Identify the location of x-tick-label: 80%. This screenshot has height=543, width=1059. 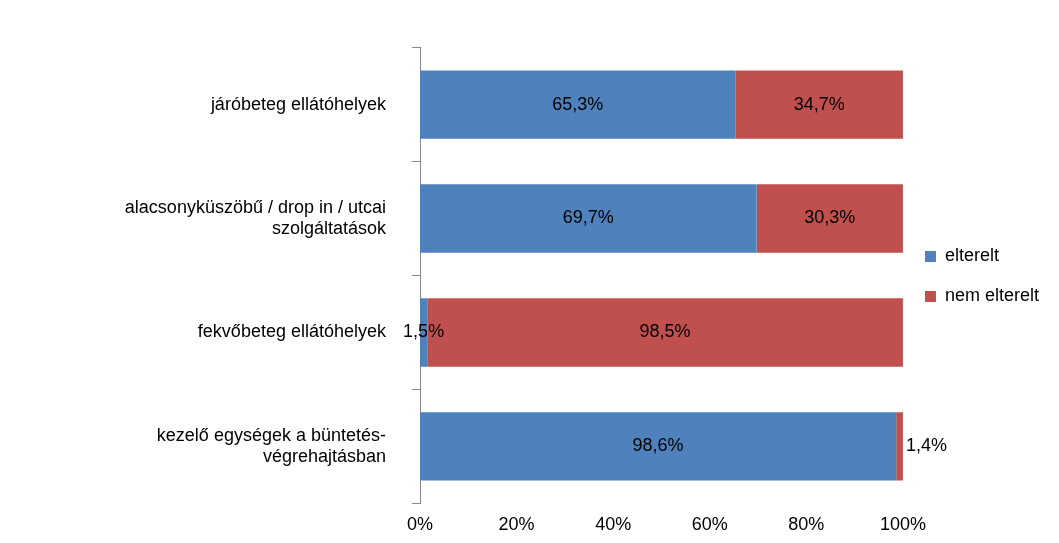
(806, 524).